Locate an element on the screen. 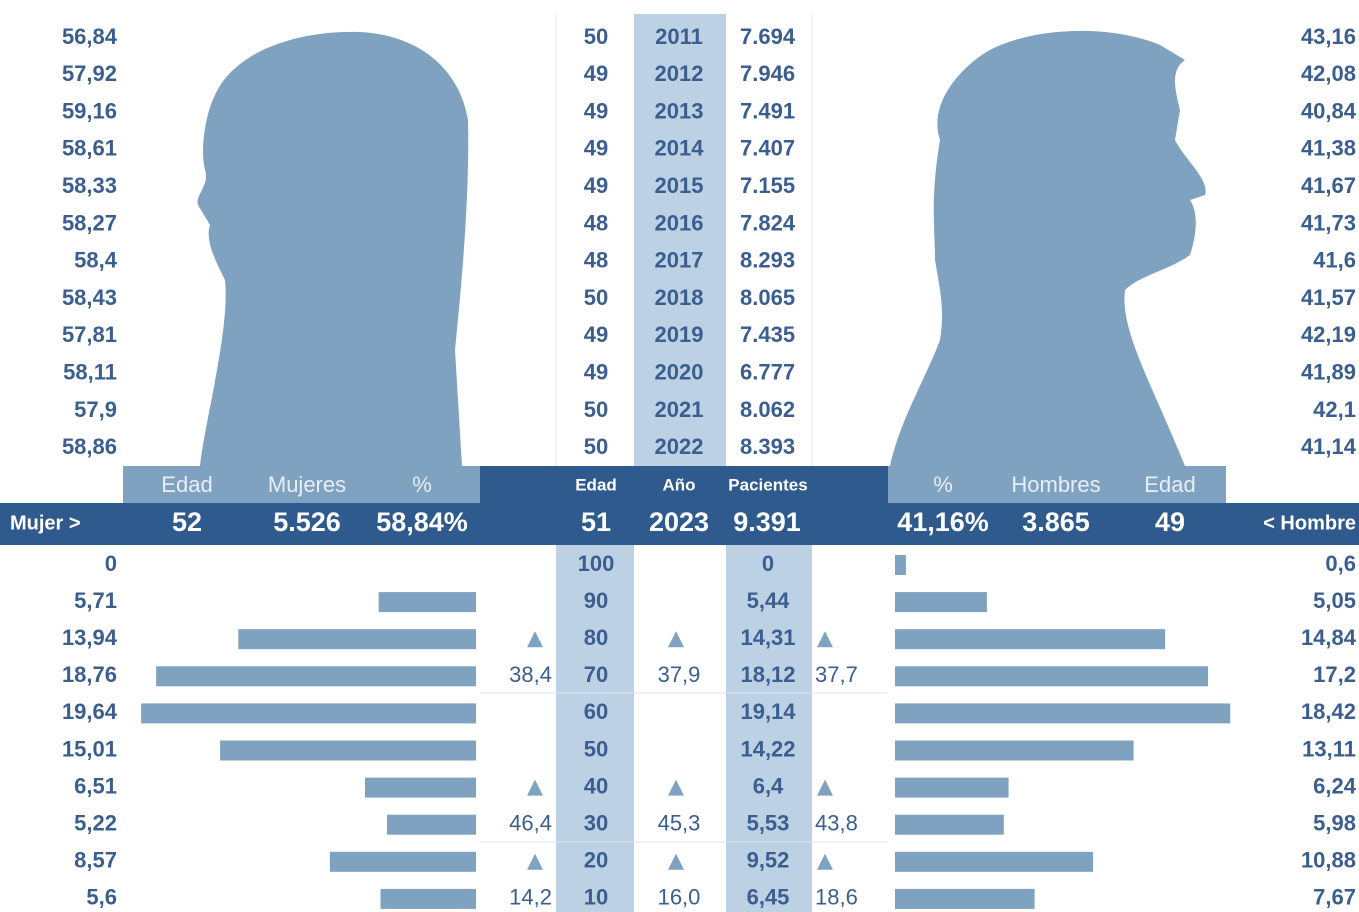 This screenshot has height=912, width=1359. total-label: 14,22 is located at coordinates (767, 748).